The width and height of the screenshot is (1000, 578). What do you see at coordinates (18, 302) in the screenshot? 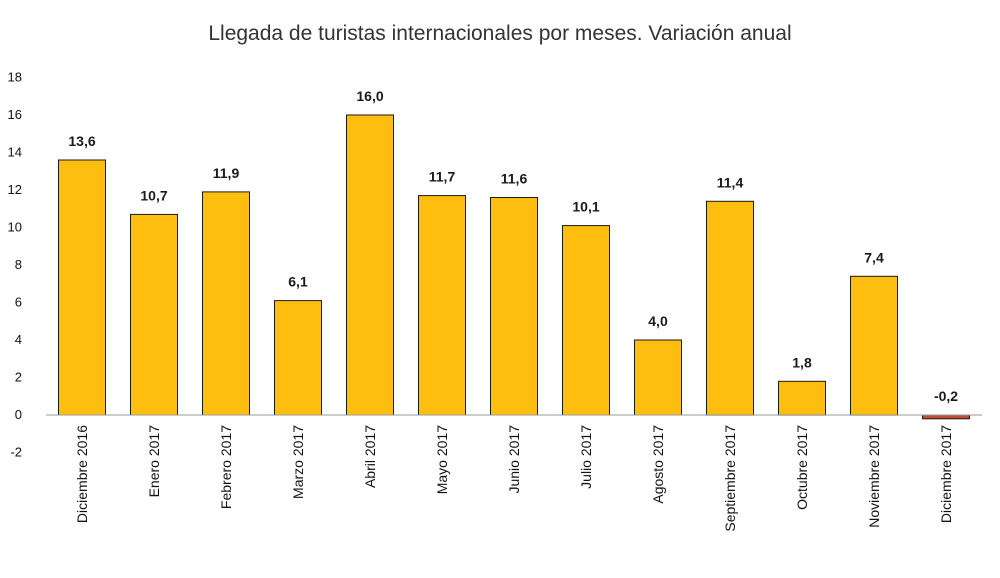
I see `y-tick-label: 6` at bounding box center [18, 302].